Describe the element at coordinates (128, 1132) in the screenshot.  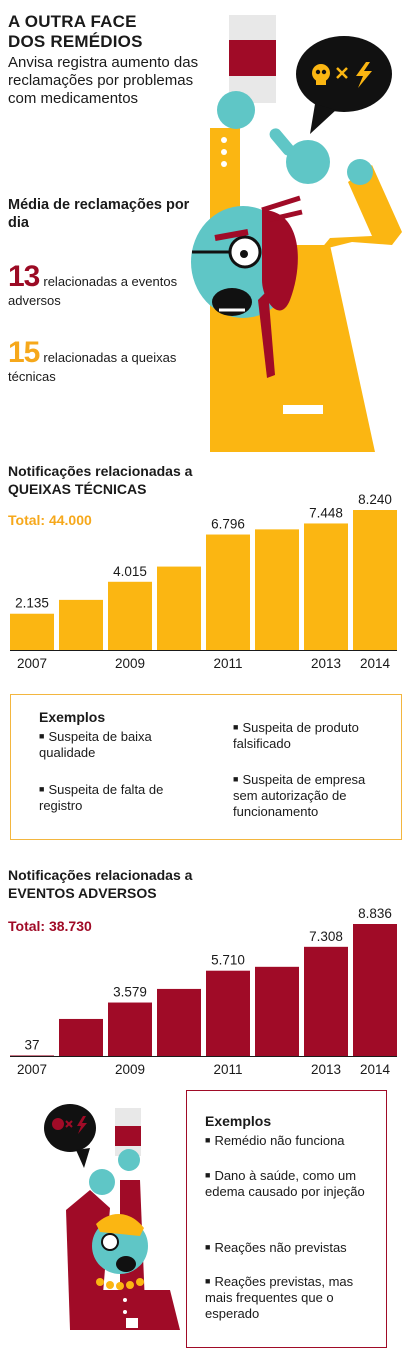
I see `bottle-icon` at that location.